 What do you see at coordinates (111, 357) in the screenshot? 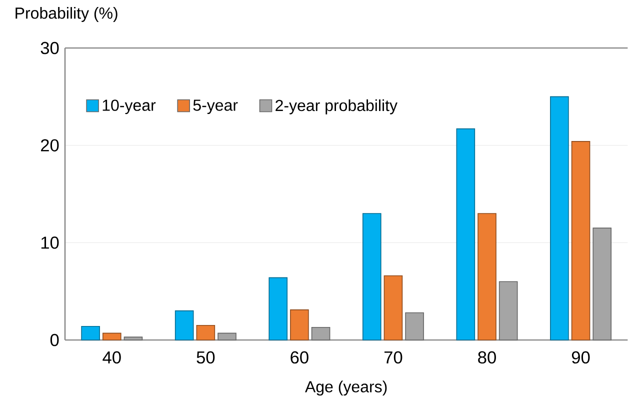
I see `x-tick-label: 40` at bounding box center [111, 357].